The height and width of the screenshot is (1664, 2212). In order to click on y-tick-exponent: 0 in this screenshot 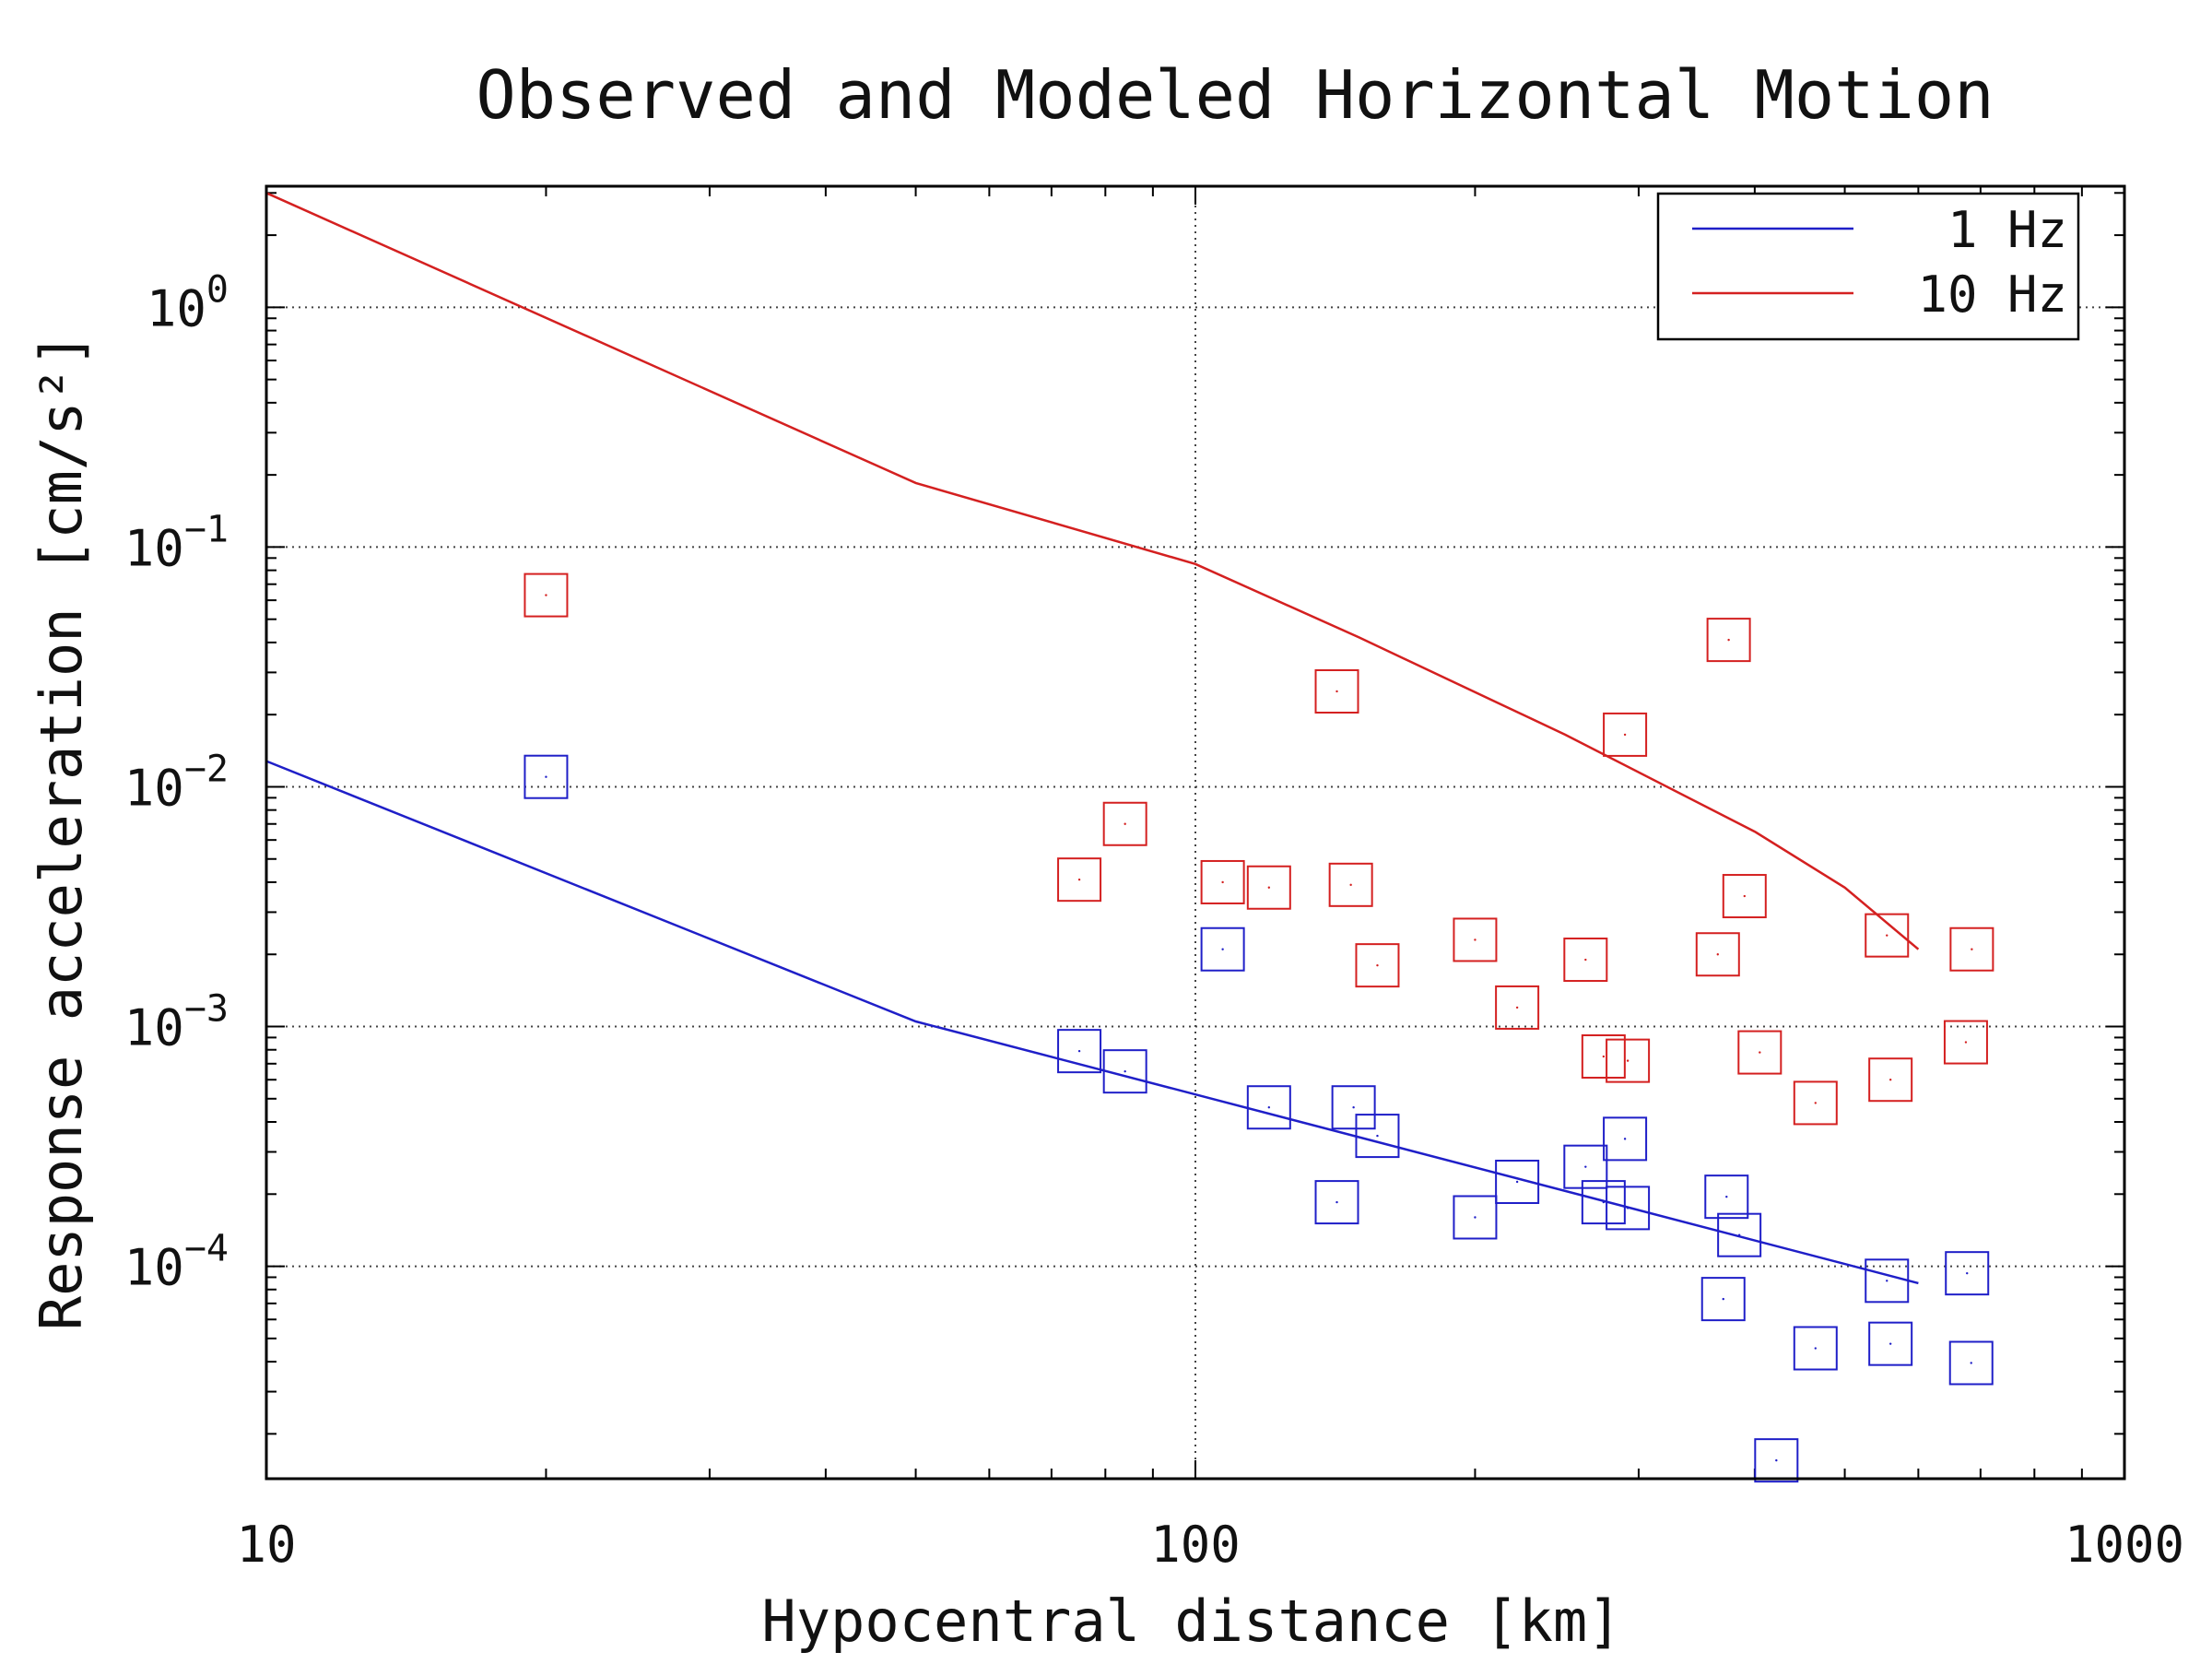, I will do `click(217, 289)`.